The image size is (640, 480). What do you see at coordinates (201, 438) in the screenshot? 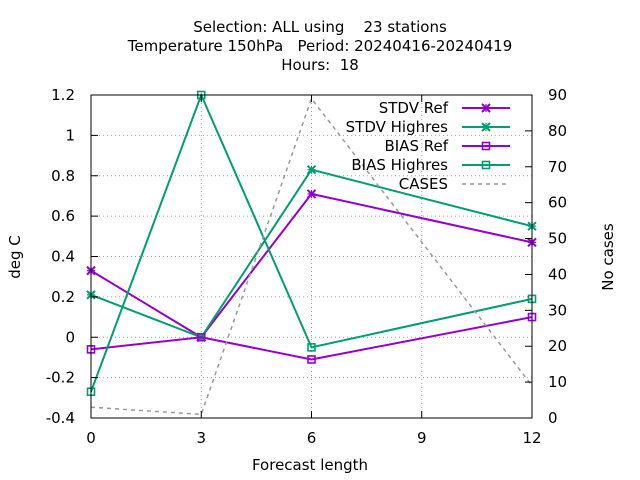
I see `x-tick-label: 3` at bounding box center [201, 438].